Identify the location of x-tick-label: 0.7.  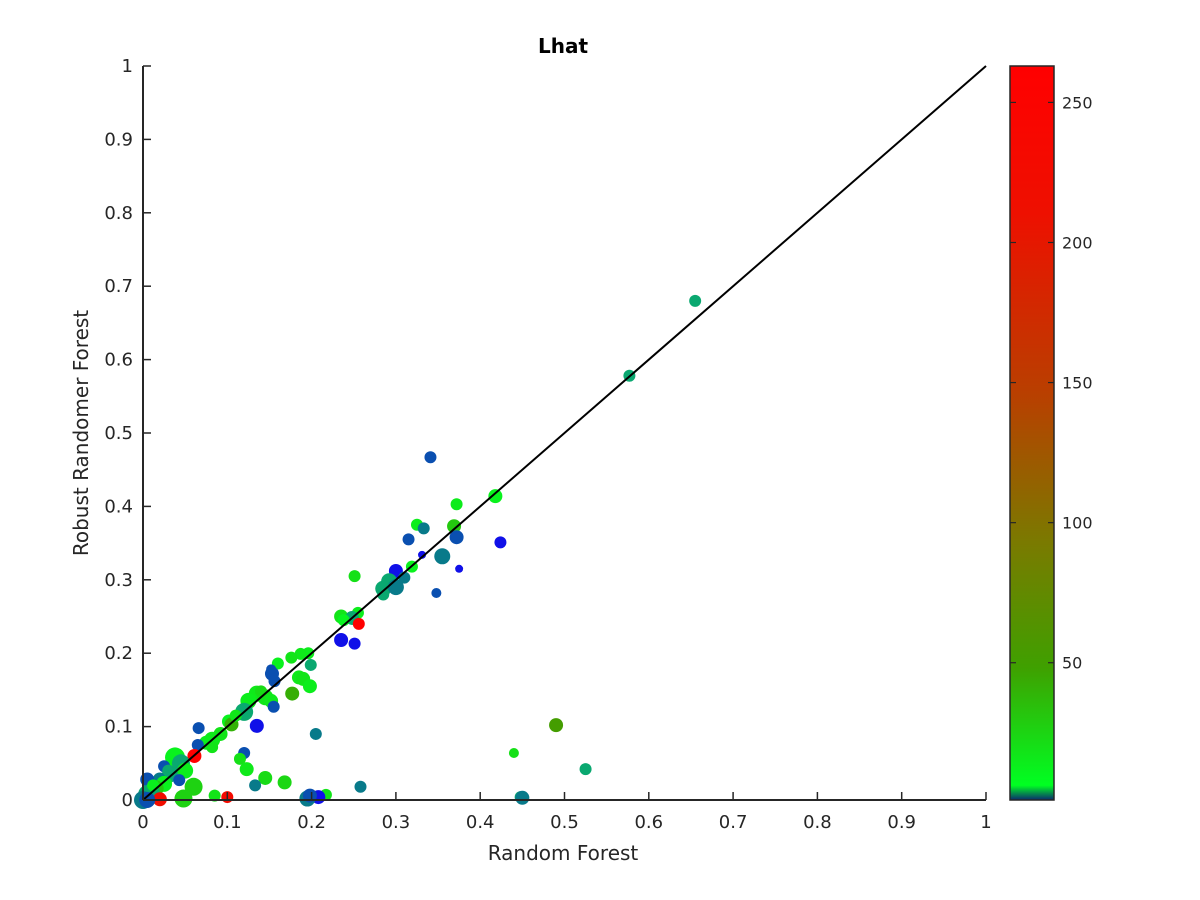
(733, 822).